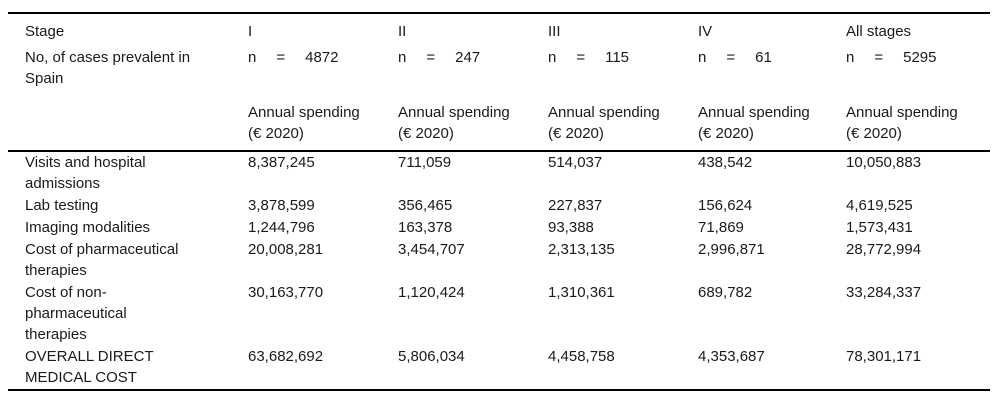  I want to click on cell-value: 438,542, so click(725, 162).